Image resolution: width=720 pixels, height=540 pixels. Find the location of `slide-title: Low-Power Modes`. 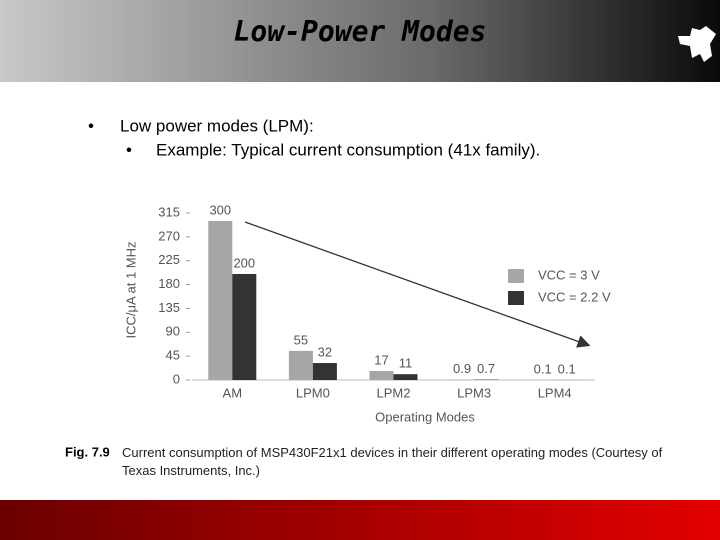

slide-title: Low-Power Modes is located at coordinates (360, 31).